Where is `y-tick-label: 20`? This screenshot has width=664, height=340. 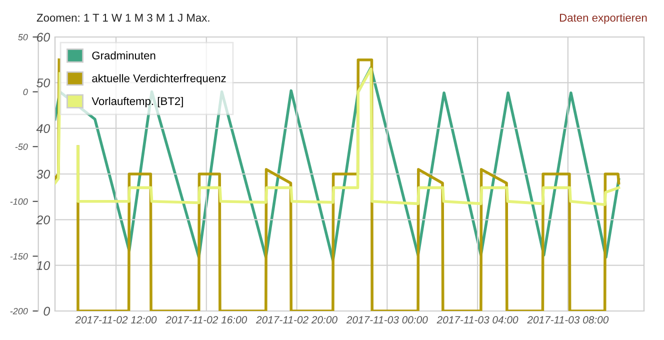
y-tick-label: 20 is located at coordinates (43, 219).